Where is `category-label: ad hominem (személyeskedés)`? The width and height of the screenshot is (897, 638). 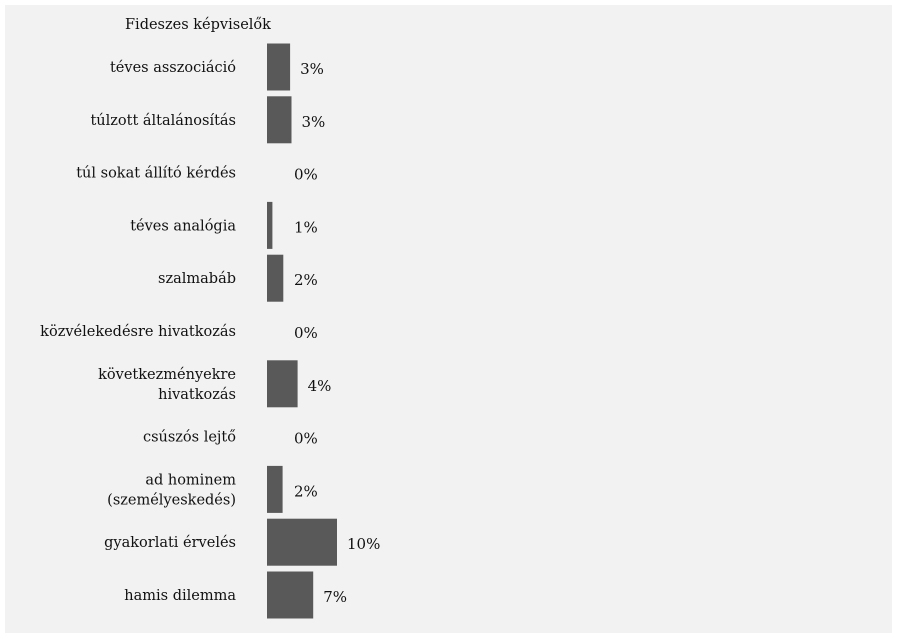 category-label: ad hominem (személyeskedés) is located at coordinates (171, 490).